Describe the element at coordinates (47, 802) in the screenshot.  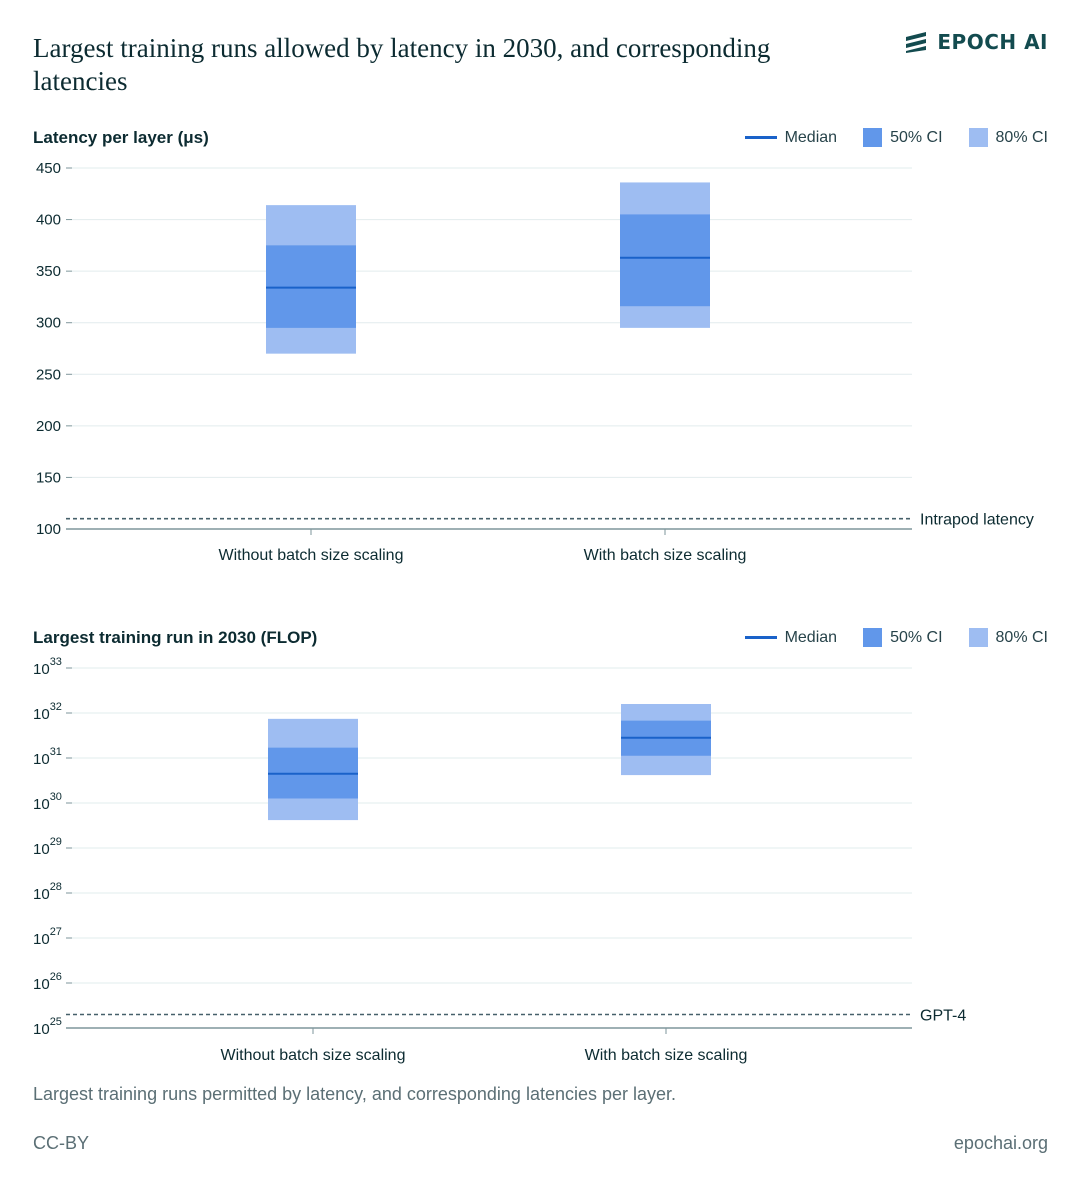
I see `y-tick-label: 1030` at that location.